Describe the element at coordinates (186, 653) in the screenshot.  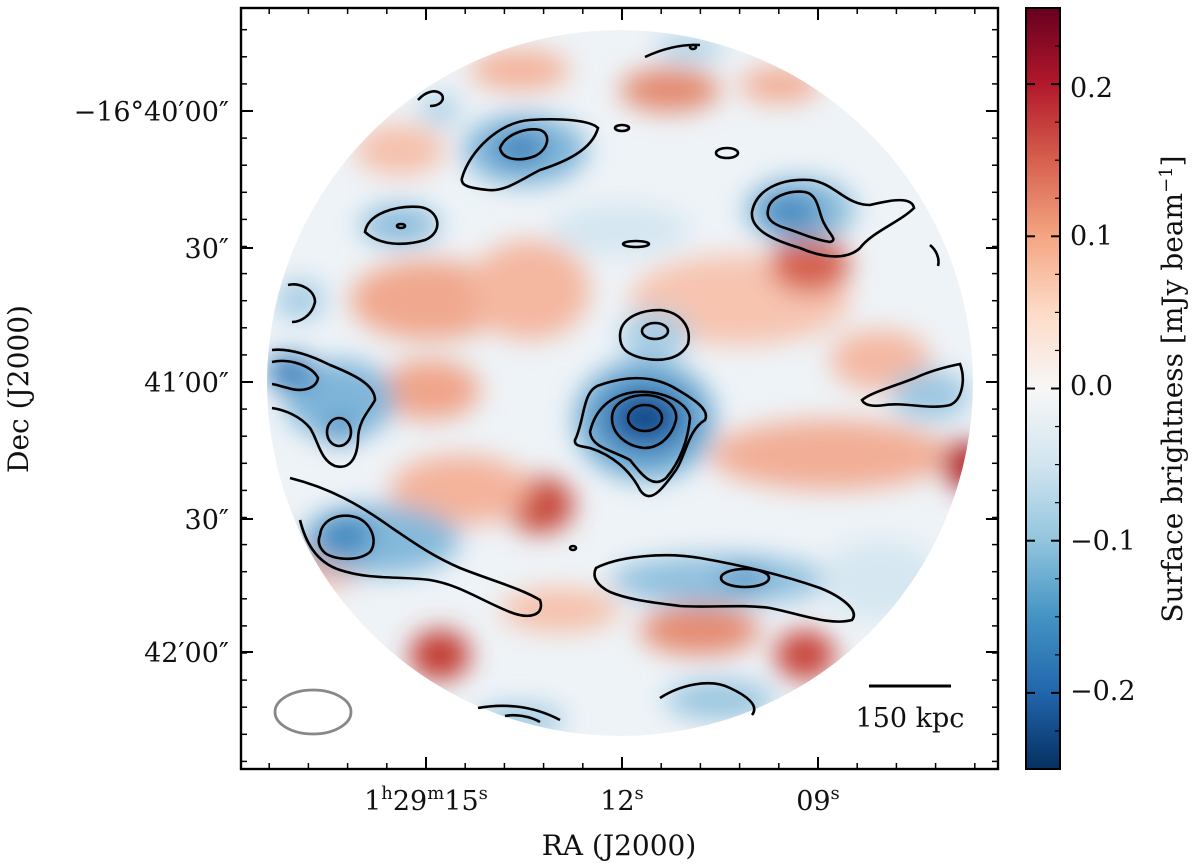
I see `y-tick-label: 42′00″` at that location.